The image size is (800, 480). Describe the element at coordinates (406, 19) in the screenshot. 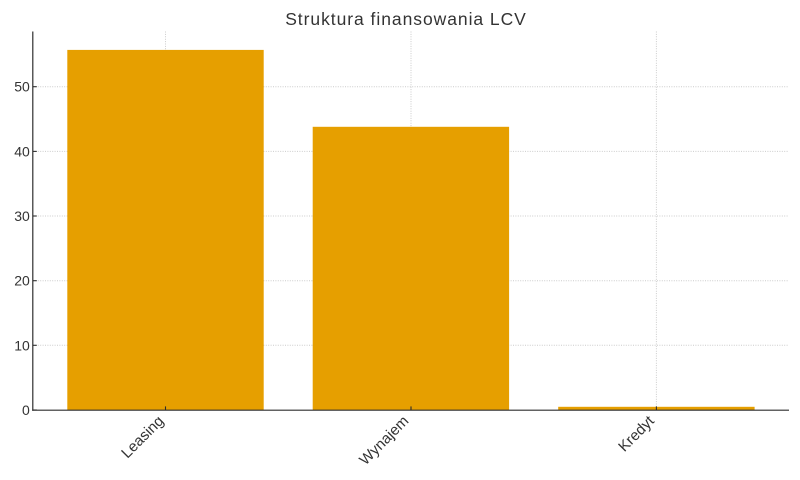

I see `svg-text: Struktura finansowania LCV` at that location.